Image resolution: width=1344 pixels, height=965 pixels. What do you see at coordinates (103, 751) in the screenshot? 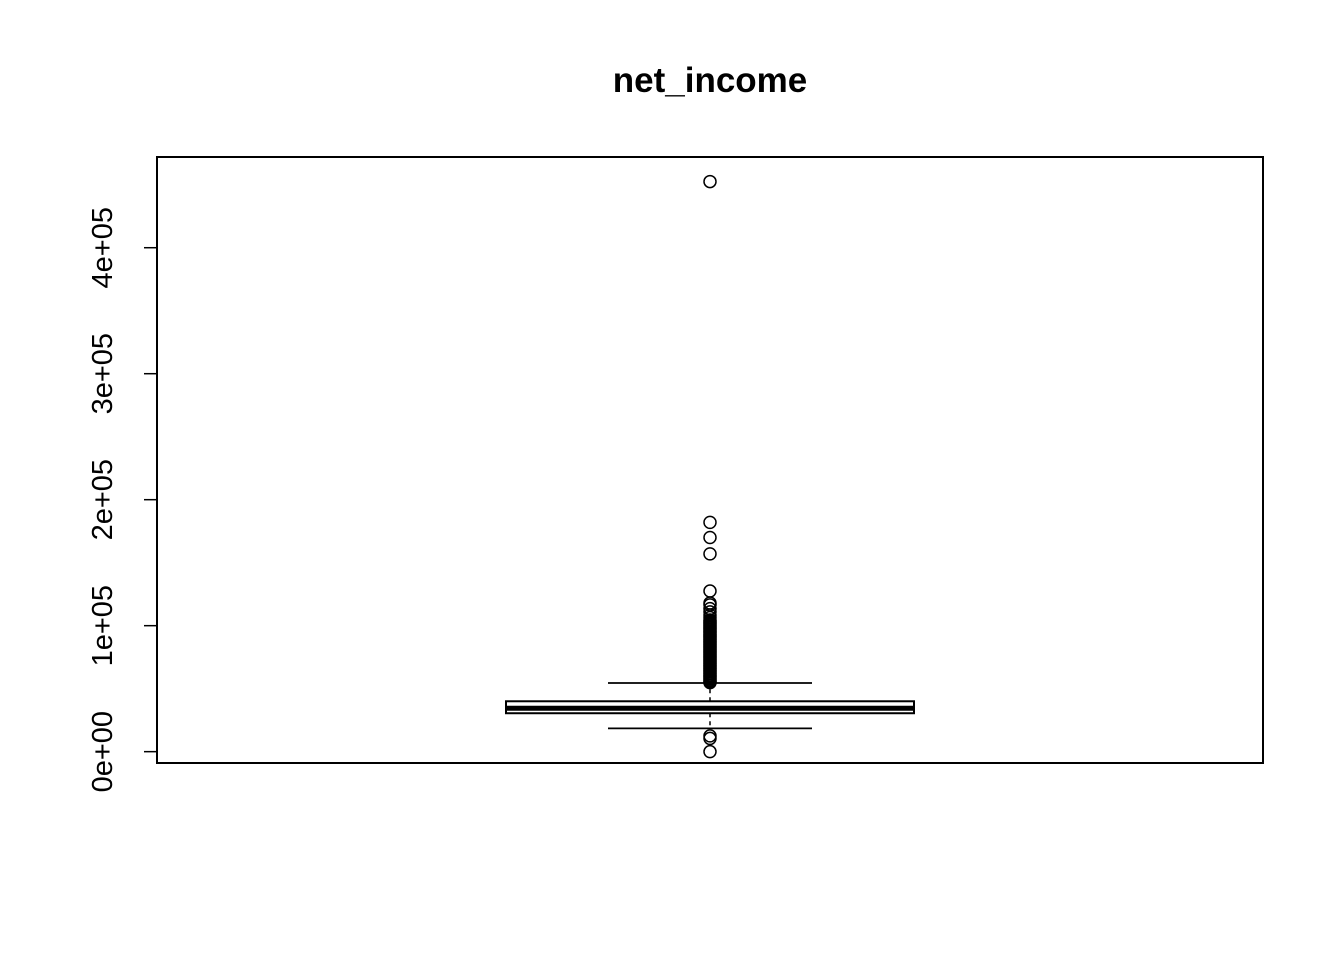
I see `y-tick-label: 0e+00` at bounding box center [103, 751].